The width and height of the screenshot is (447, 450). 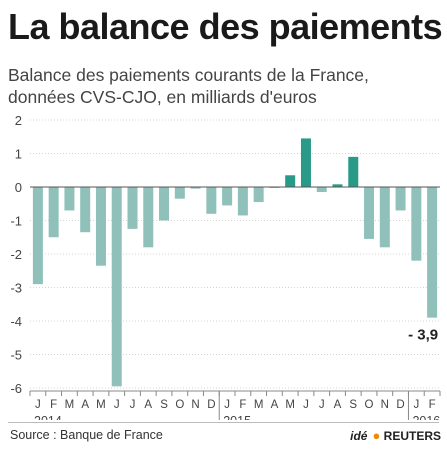 I want to click on year-label: 2015, so click(x=237, y=417).